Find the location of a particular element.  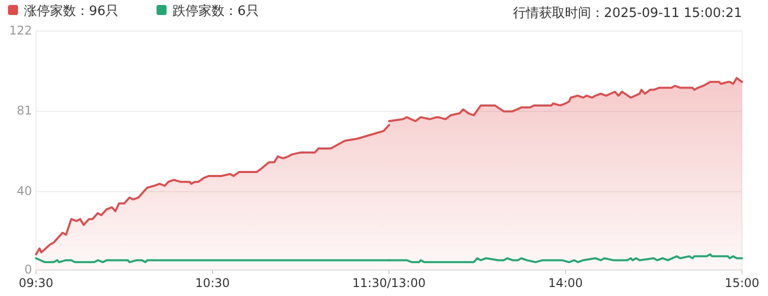

y-tick-label: 81 is located at coordinates (24, 111).